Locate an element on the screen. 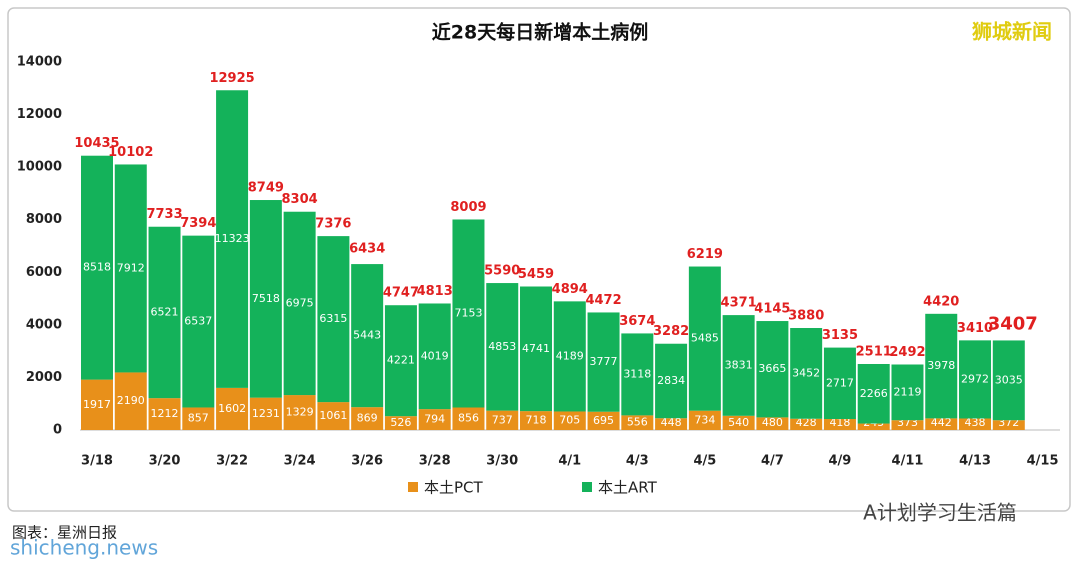 The image size is (1080, 563). legend-label: 本土PCT is located at coordinates (454, 488).